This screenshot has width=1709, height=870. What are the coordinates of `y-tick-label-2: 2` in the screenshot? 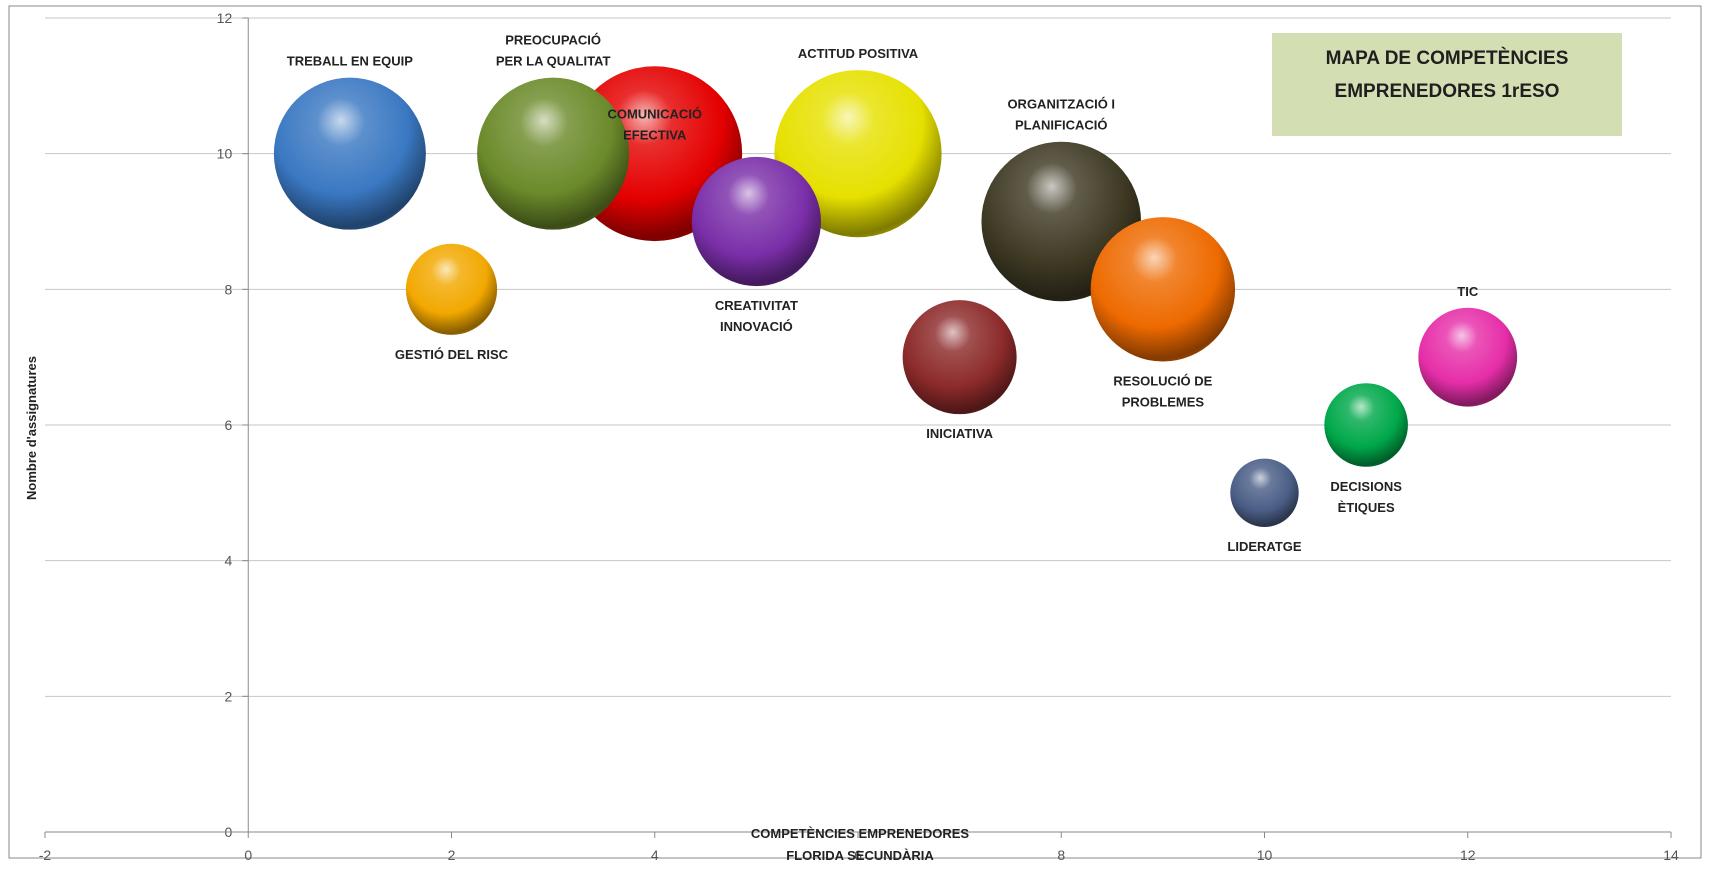 It's located at (228, 696).